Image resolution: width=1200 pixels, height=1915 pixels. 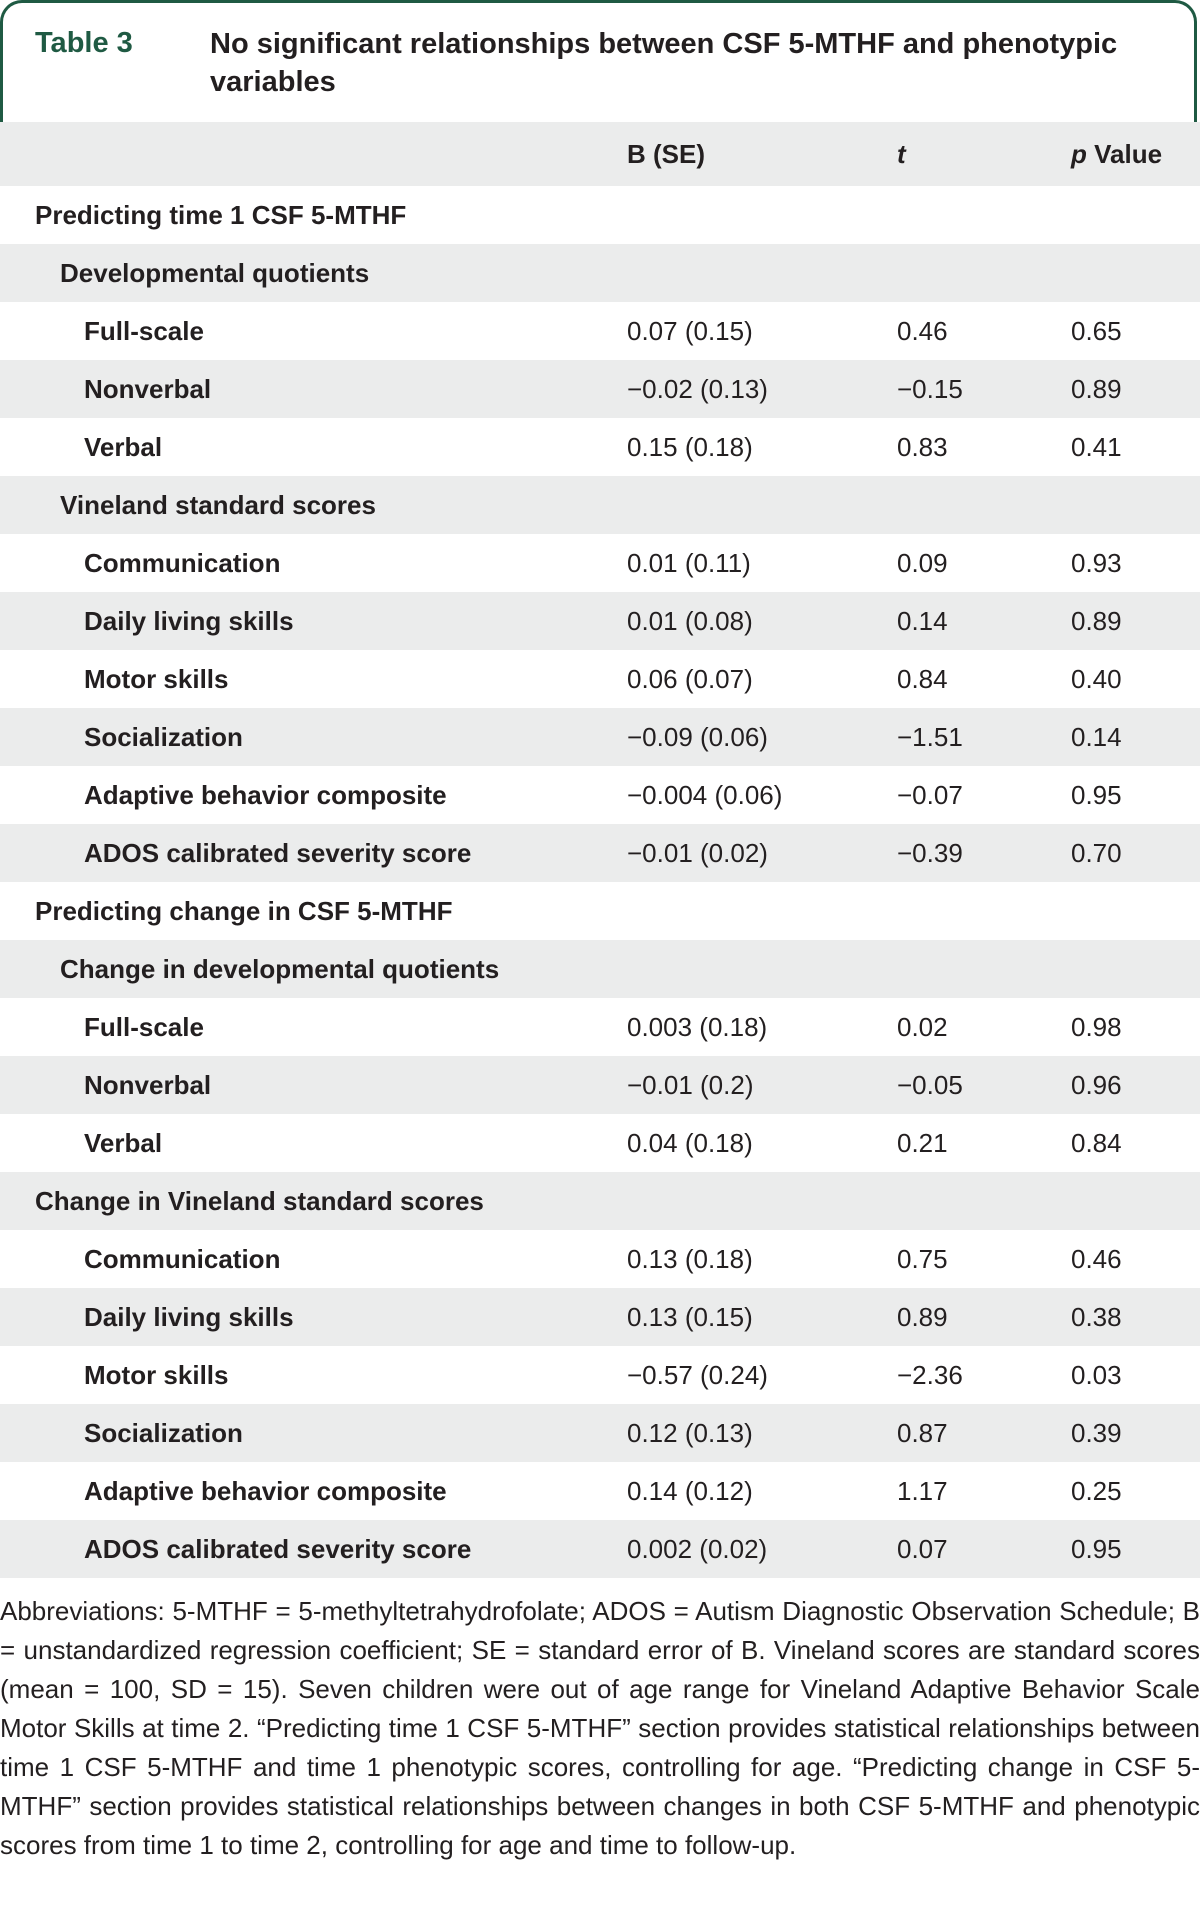 What do you see at coordinates (984, 563) in the screenshot?
I see `cell-t: 0.09` at bounding box center [984, 563].